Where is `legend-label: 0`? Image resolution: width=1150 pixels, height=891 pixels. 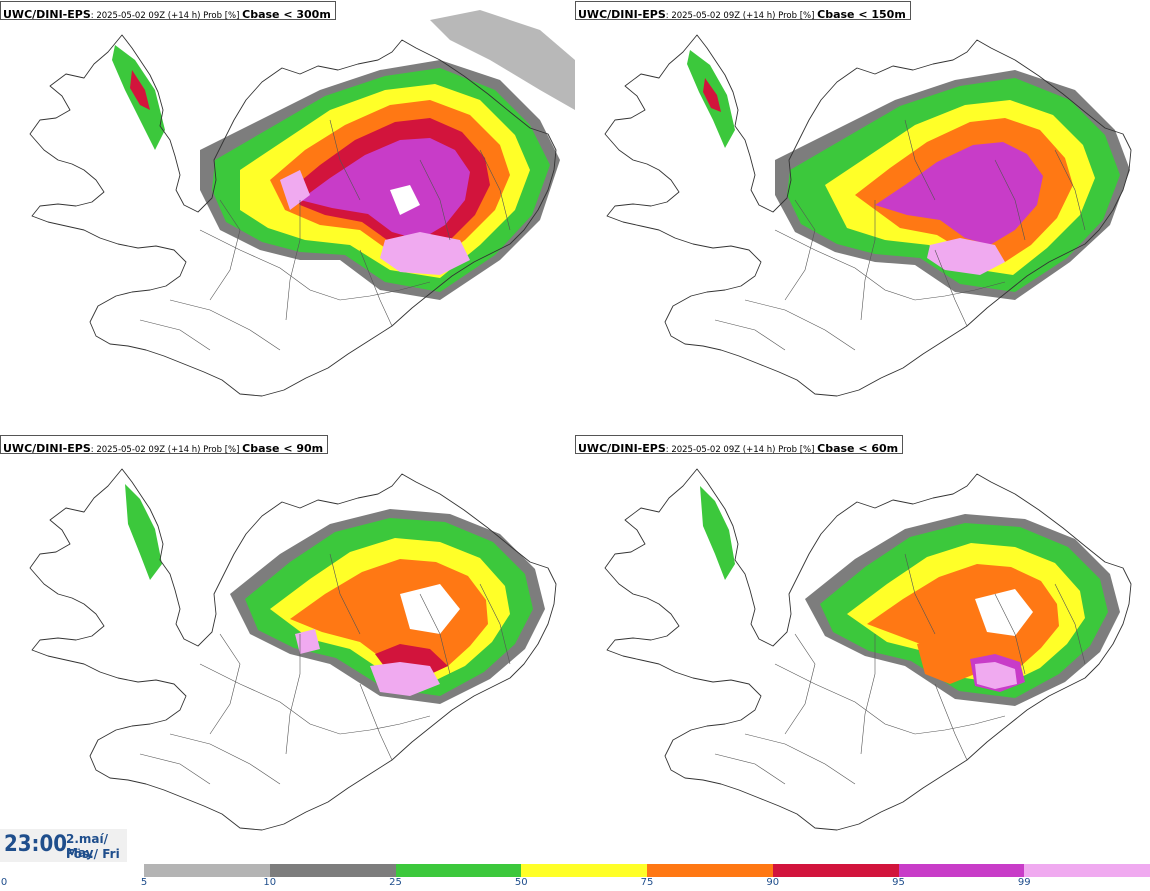
legend-label: 0 is located at coordinates (4, 882).